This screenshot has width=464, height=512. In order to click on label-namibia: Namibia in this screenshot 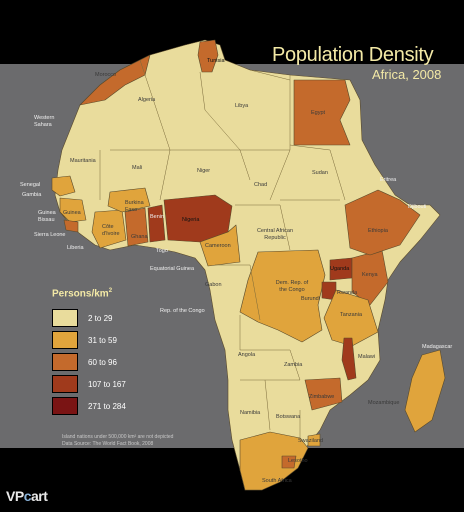, I will do `click(250, 413)`.